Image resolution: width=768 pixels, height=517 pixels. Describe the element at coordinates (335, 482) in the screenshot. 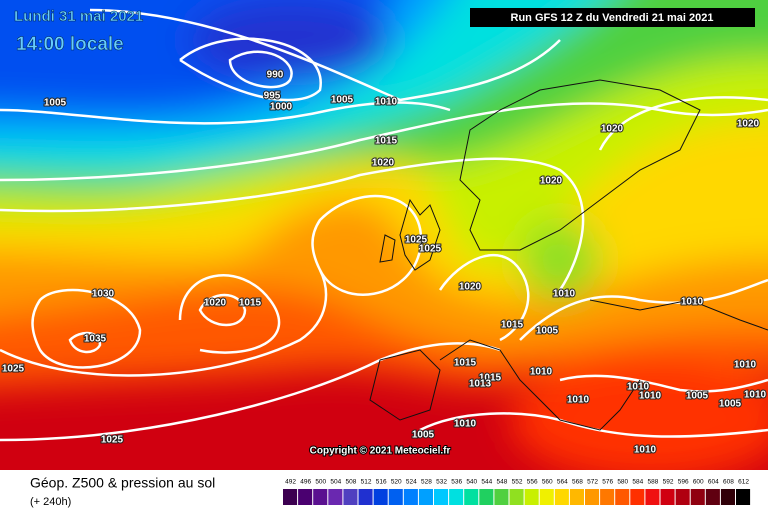

I see `scale-label: 504` at that location.